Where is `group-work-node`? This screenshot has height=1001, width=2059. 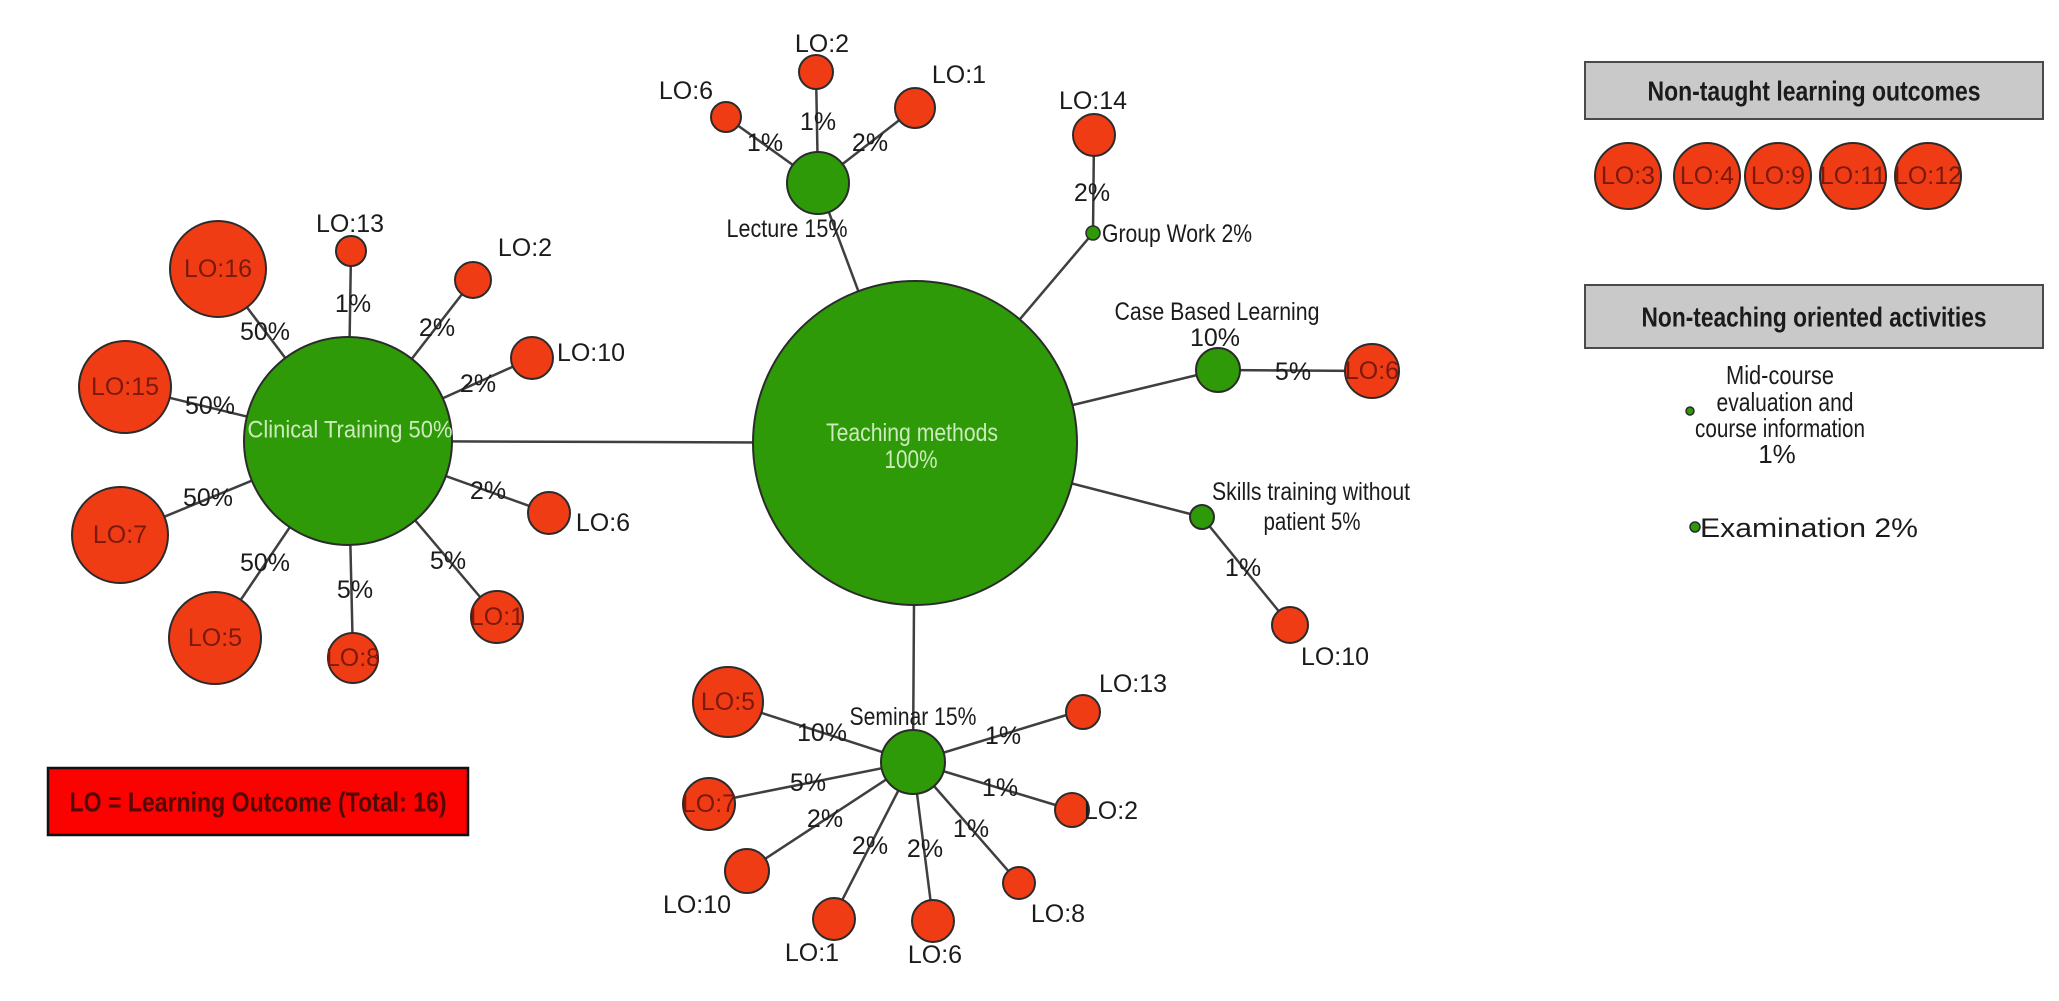 group-work-node is located at coordinates (1093, 233).